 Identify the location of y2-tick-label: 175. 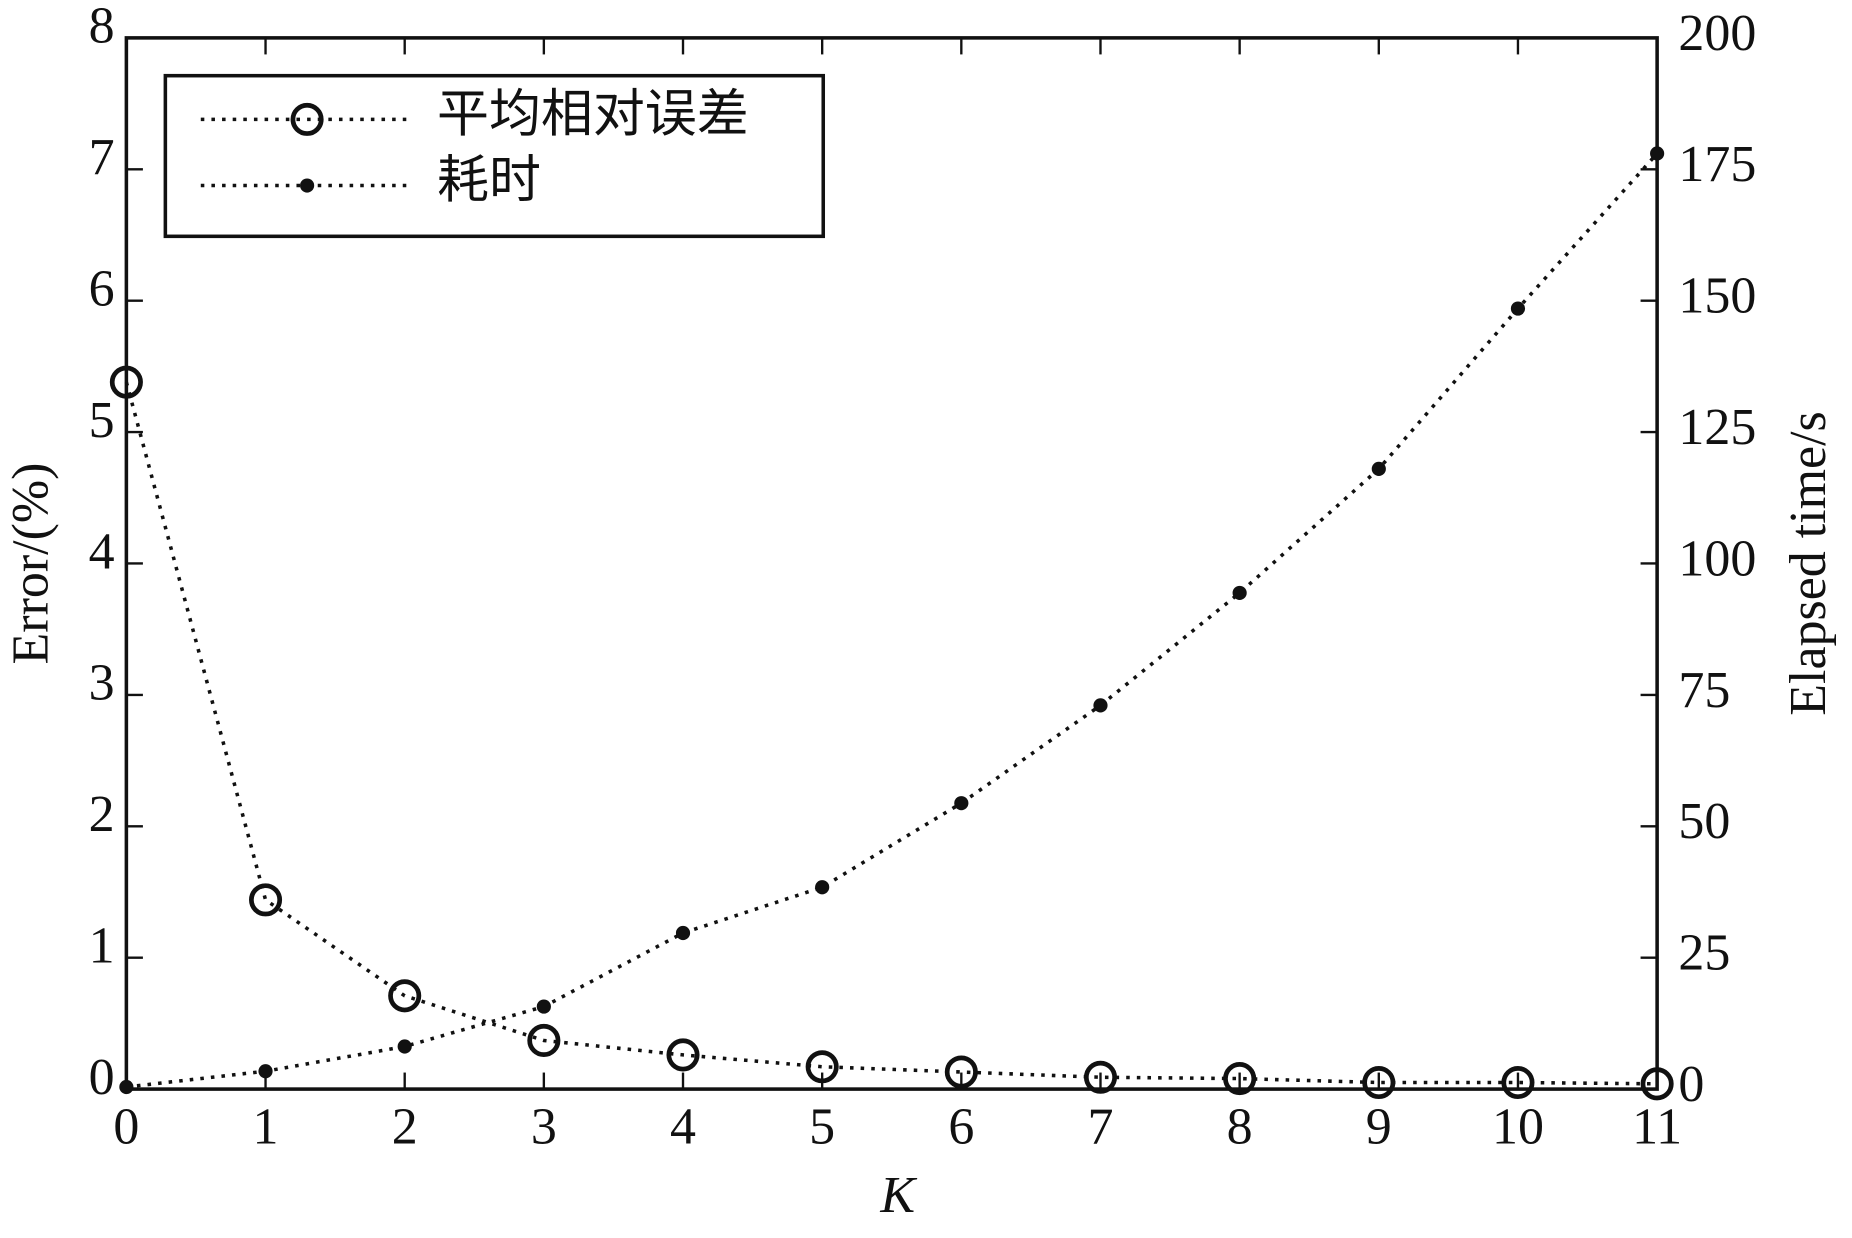
(1717, 164).